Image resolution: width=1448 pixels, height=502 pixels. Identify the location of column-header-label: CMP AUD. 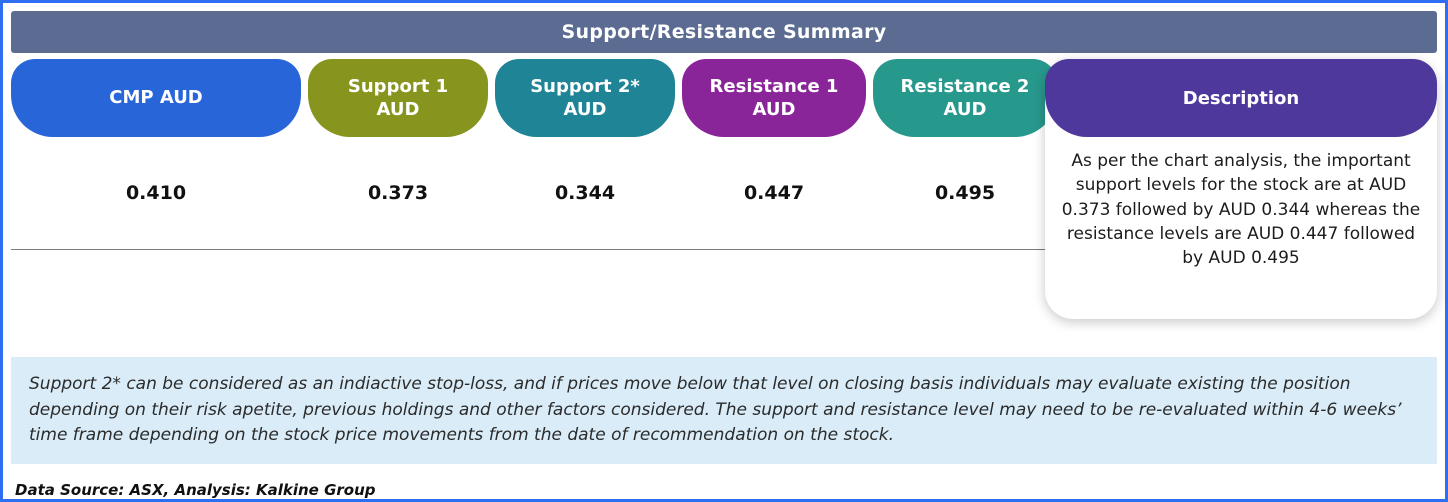
(156, 98).